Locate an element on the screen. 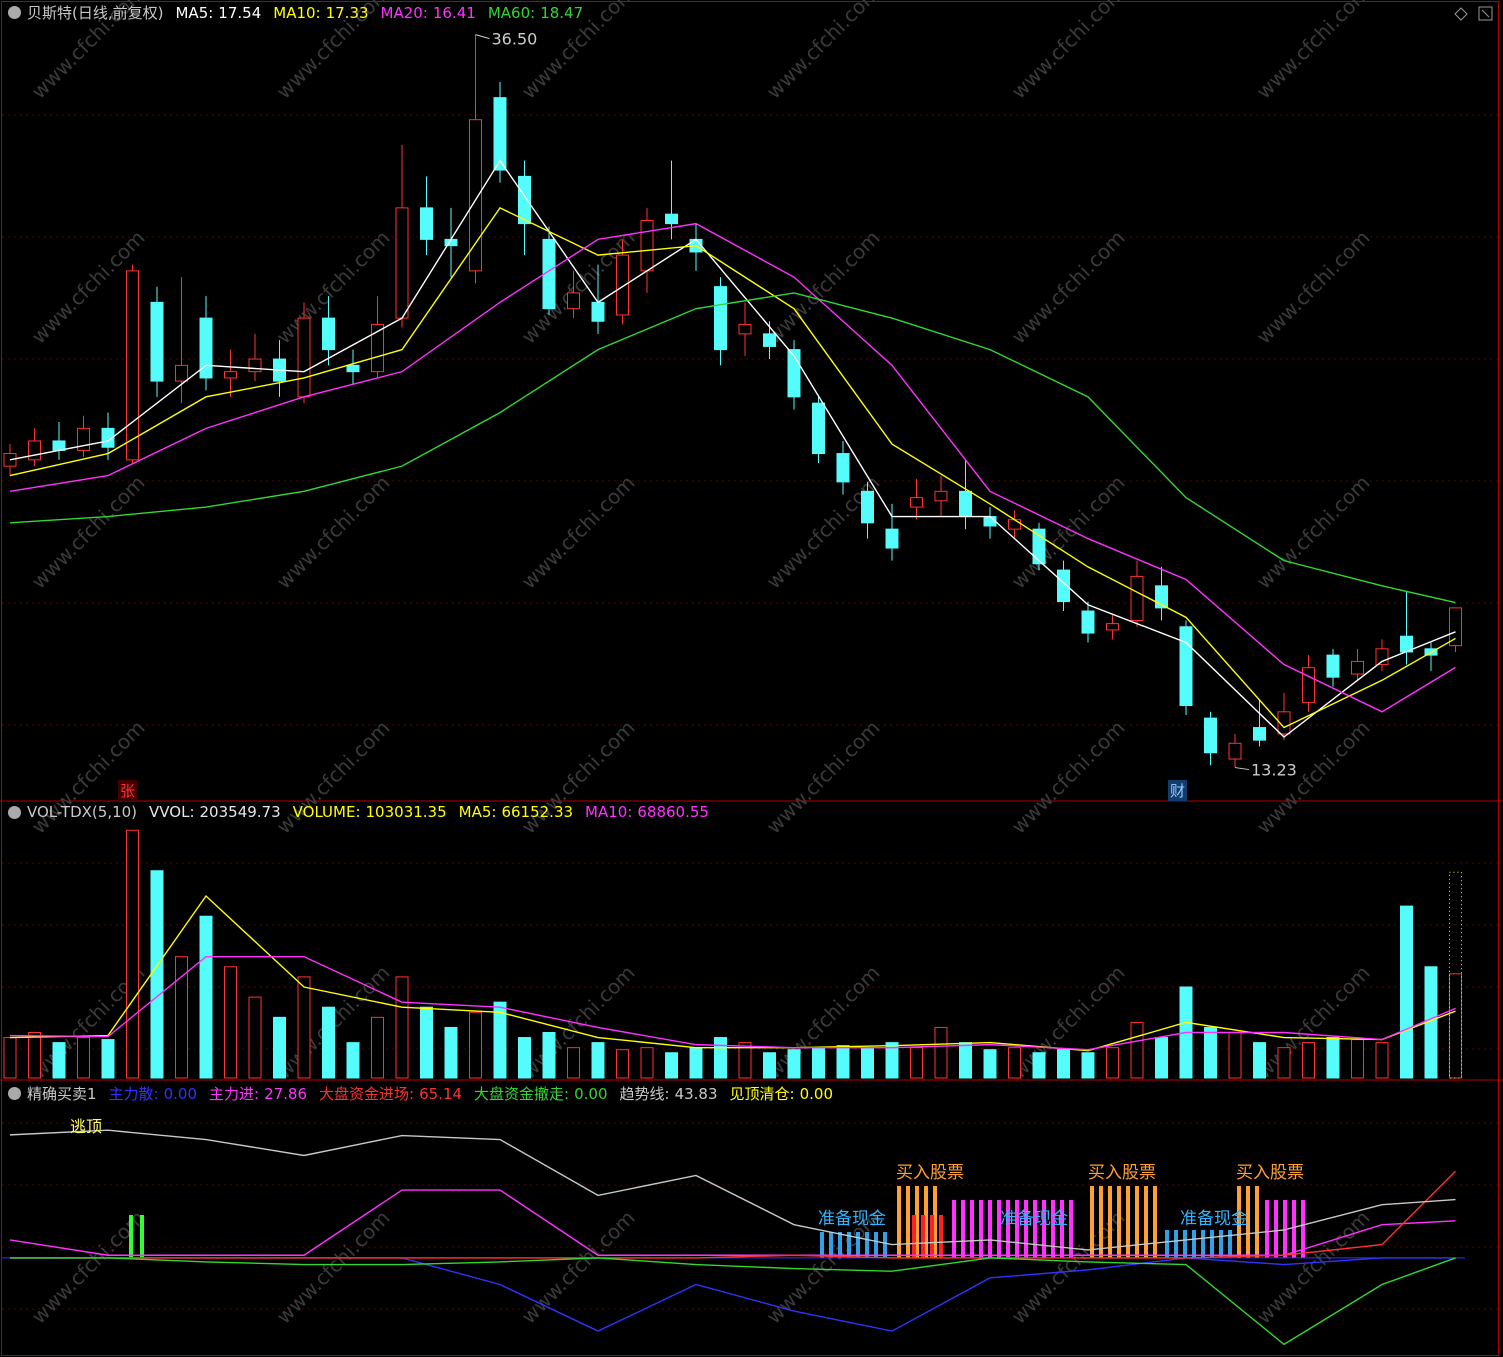 This screenshot has height=1357, width=1503. legend-value: 65.14 is located at coordinates (441, 1094).